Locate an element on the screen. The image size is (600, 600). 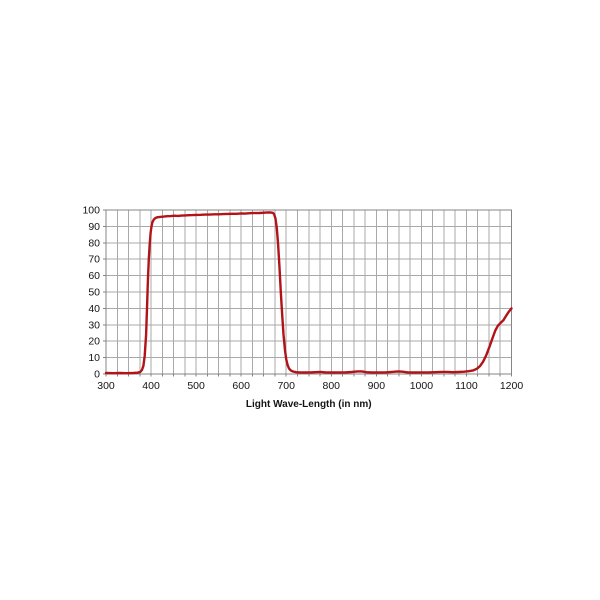
x-tick-label: 1100 is located at coordinates (466, 386).